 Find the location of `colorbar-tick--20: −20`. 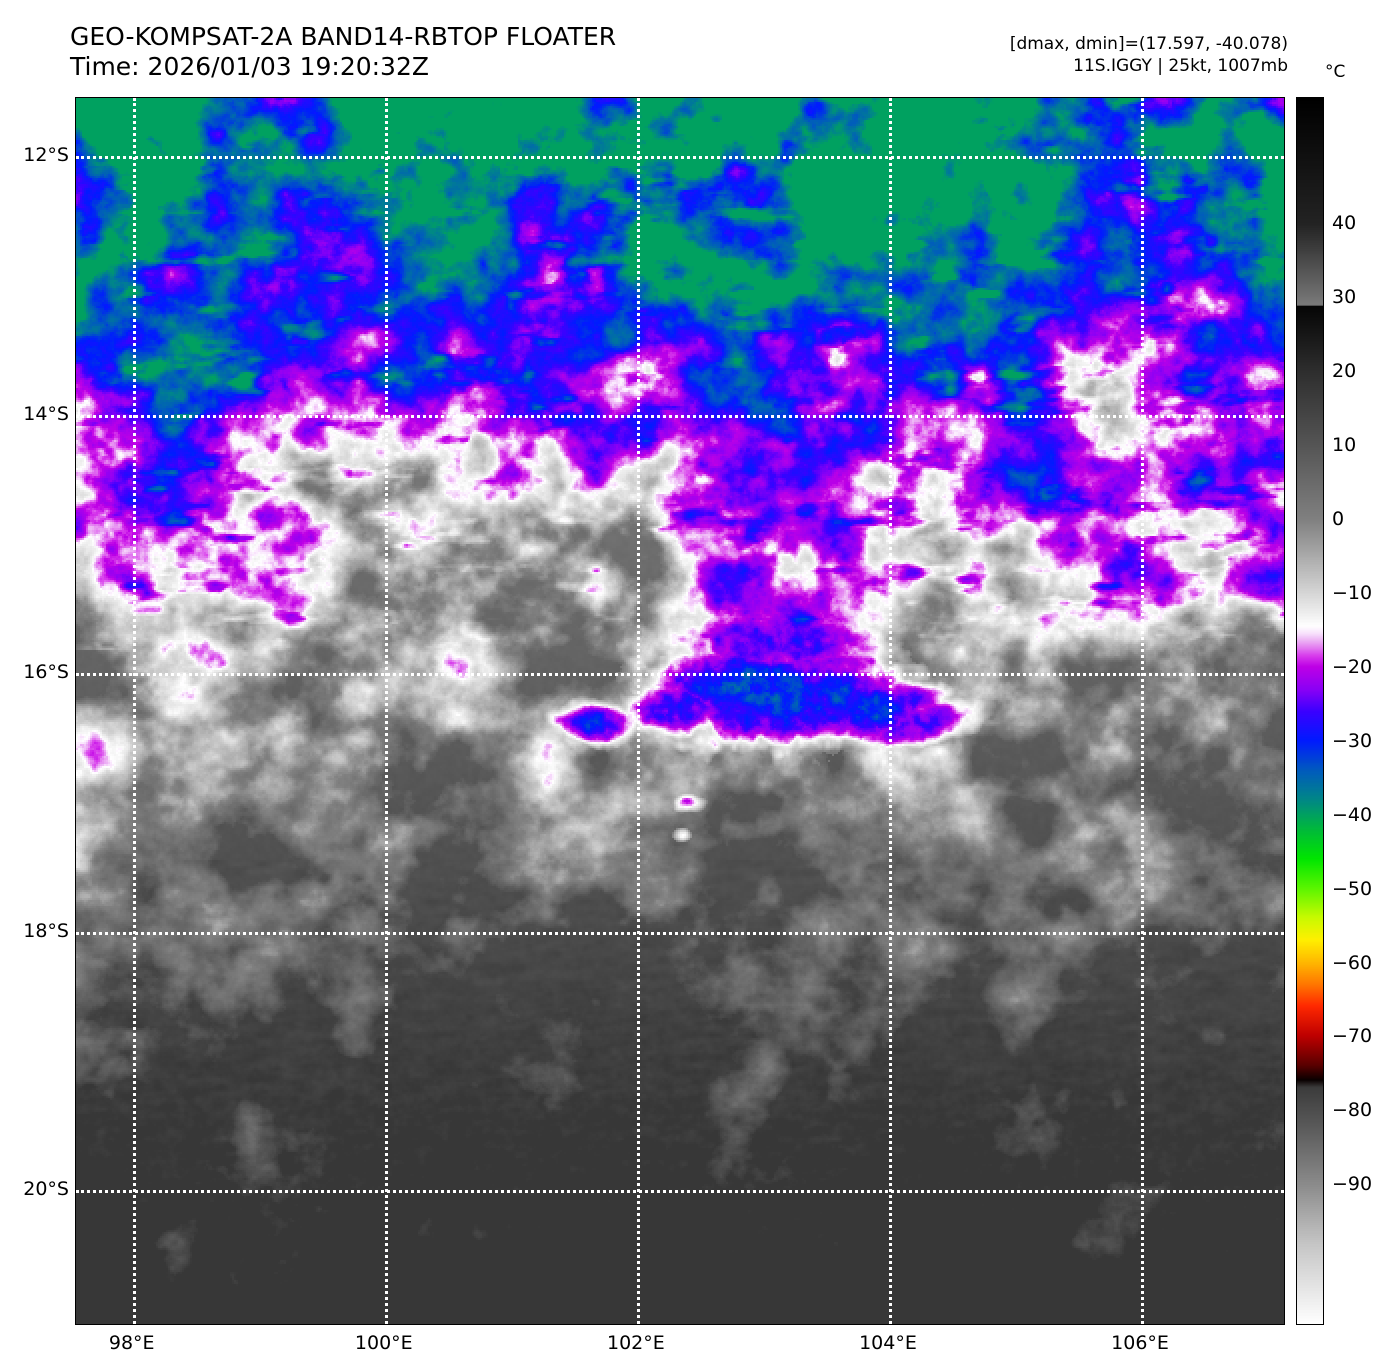

colorbar-tick--20: −20 is located at coordinates (1352, 666).